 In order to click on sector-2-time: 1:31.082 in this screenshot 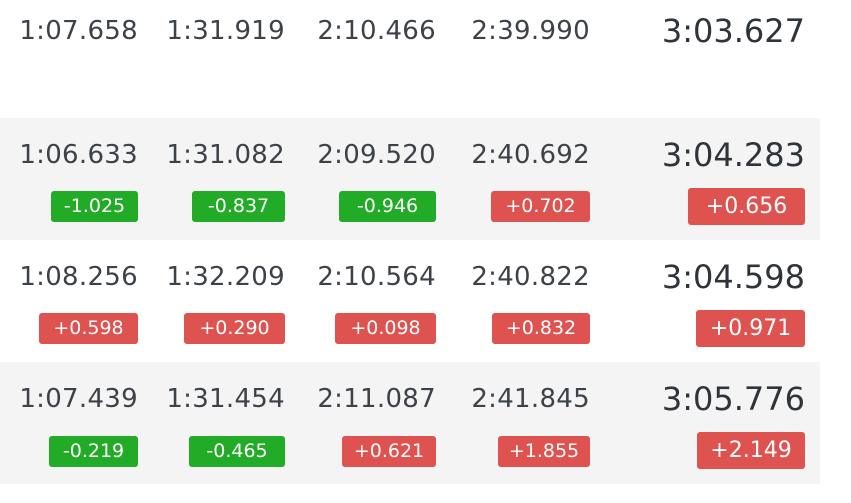, I will do `click(225, 155)`.